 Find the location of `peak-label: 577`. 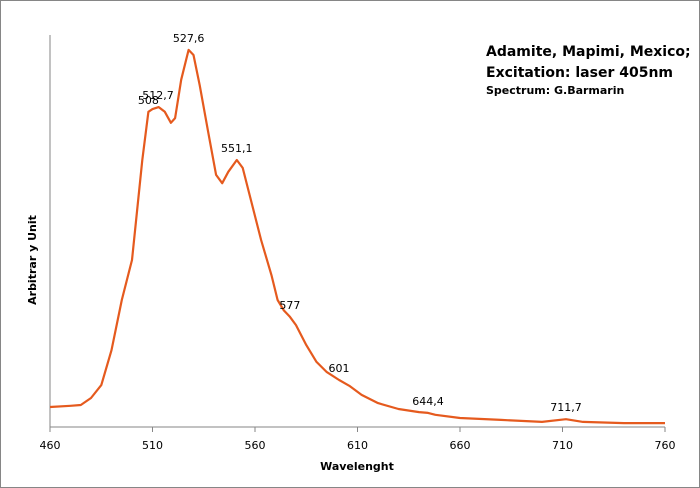

peak-label: 577 is located at coordinates (289, 305).